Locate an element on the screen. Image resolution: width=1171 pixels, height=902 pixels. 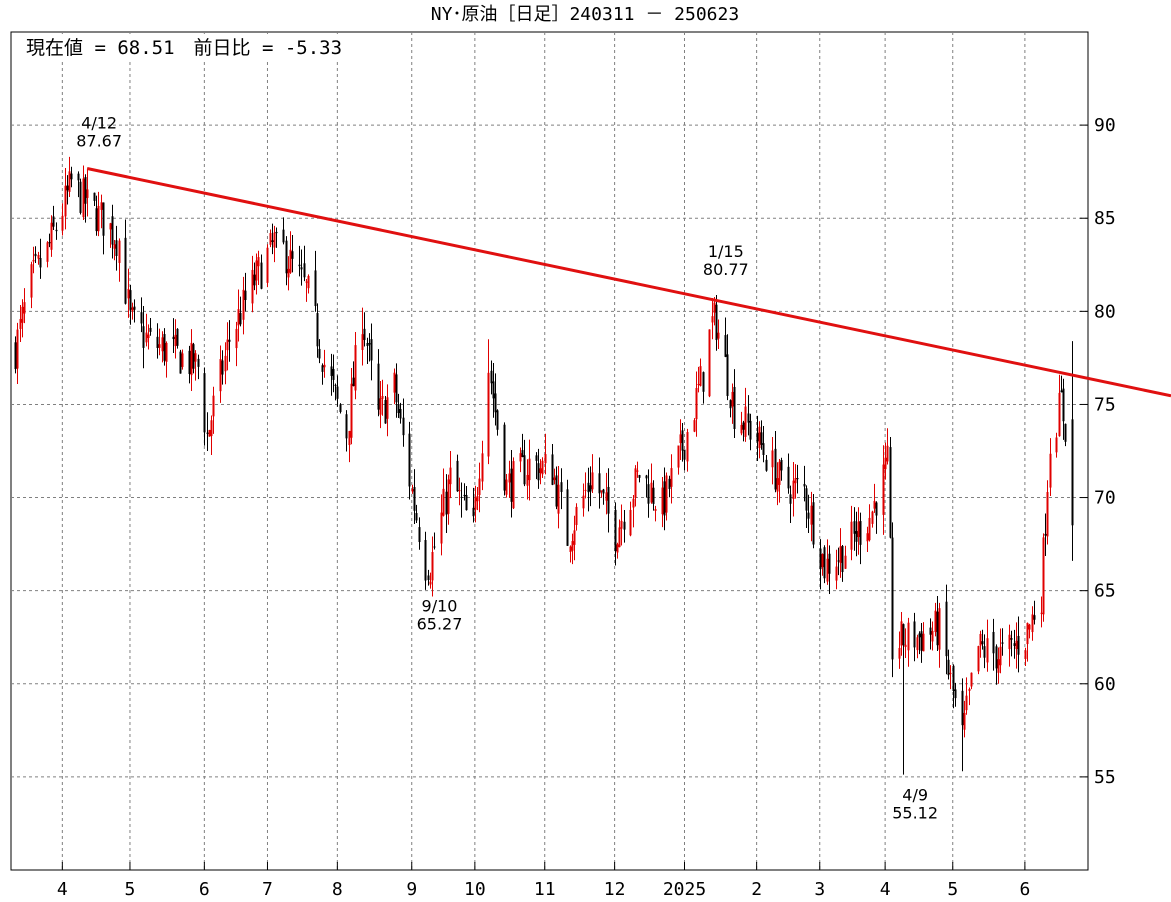
chart-title: NY･原油［日足］240311 － 250623 is located at coordinates (585, 14).